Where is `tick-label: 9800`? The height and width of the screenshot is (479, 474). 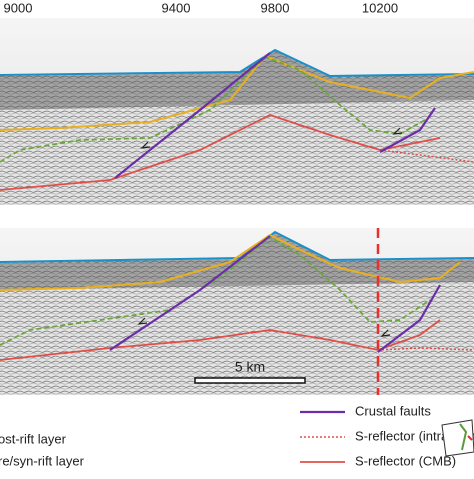
tick-label: 9800 is located at coordinates (275, 7).